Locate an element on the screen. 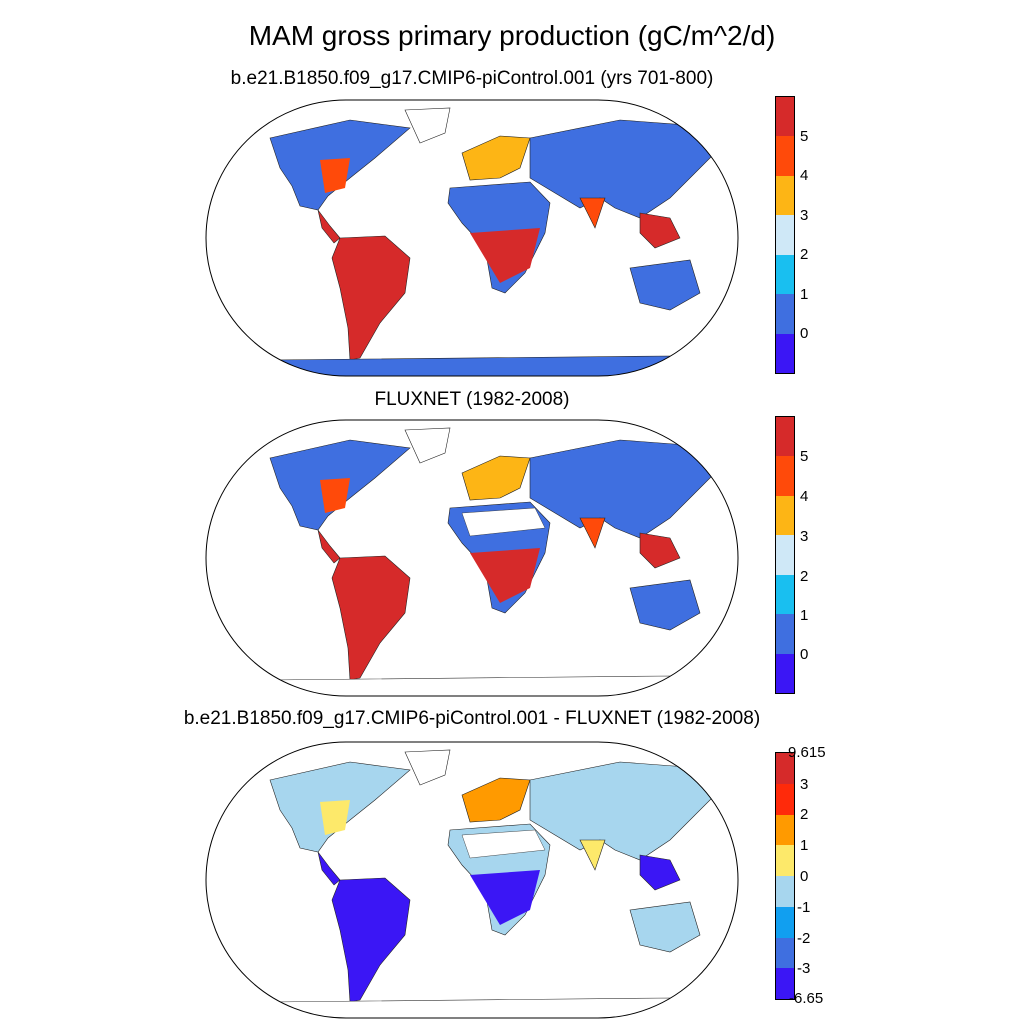 The image size is (1024, 1024). panel-3-colorbar is located at coordinates (785, 876).